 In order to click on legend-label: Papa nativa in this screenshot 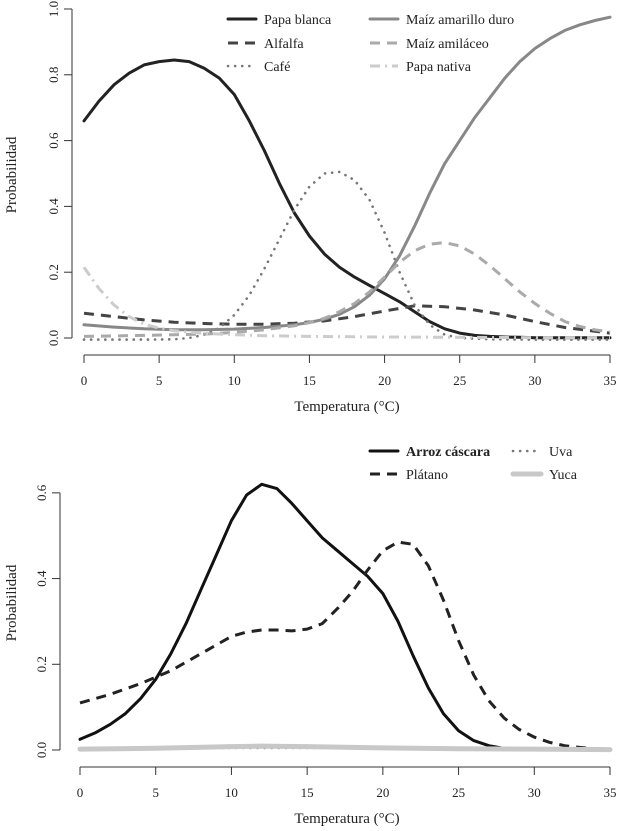, I will do `click(439, 67)`.